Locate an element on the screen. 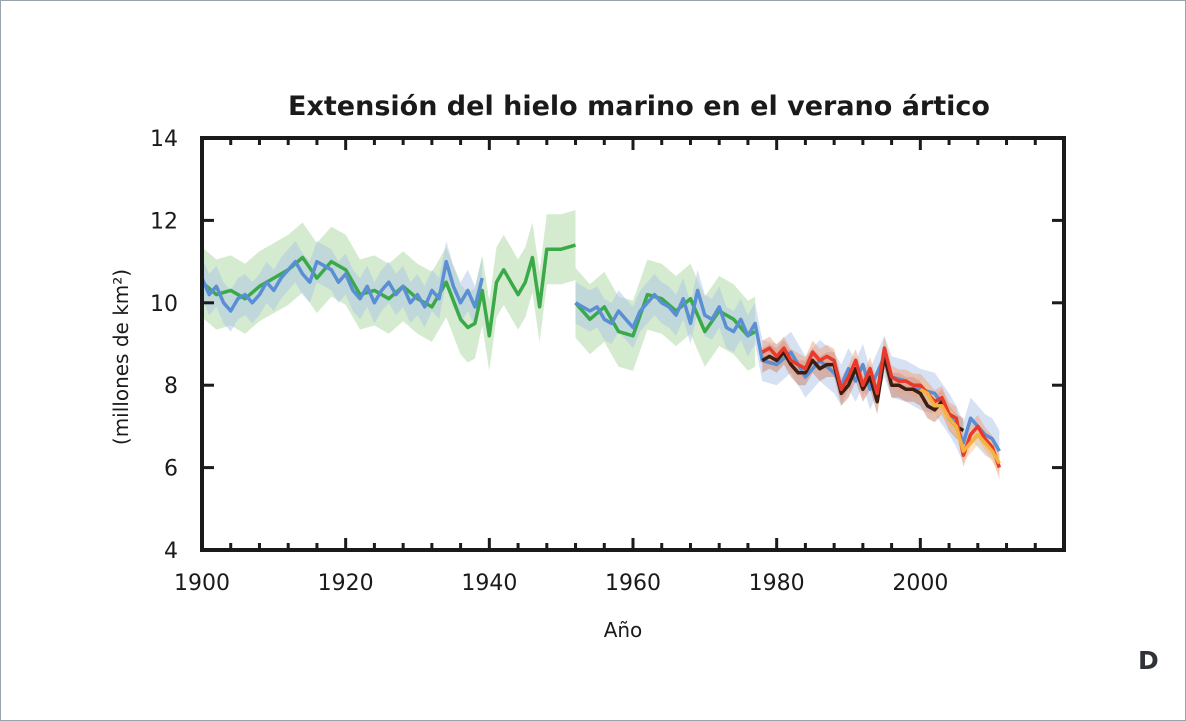 Image resolution: width=1186 pixels, height=721 pixels. x-tick-label: 1900 is located at coordinates (202, 583).